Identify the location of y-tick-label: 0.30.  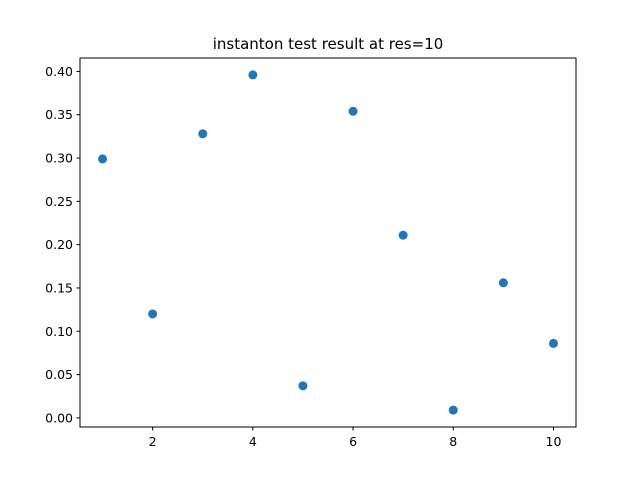
(59, 158).